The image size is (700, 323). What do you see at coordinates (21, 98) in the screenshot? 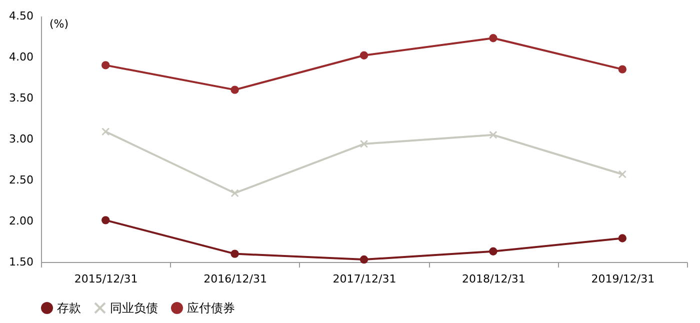
I see `y-tick-label: 3.50` at bounding box center [21, 98].